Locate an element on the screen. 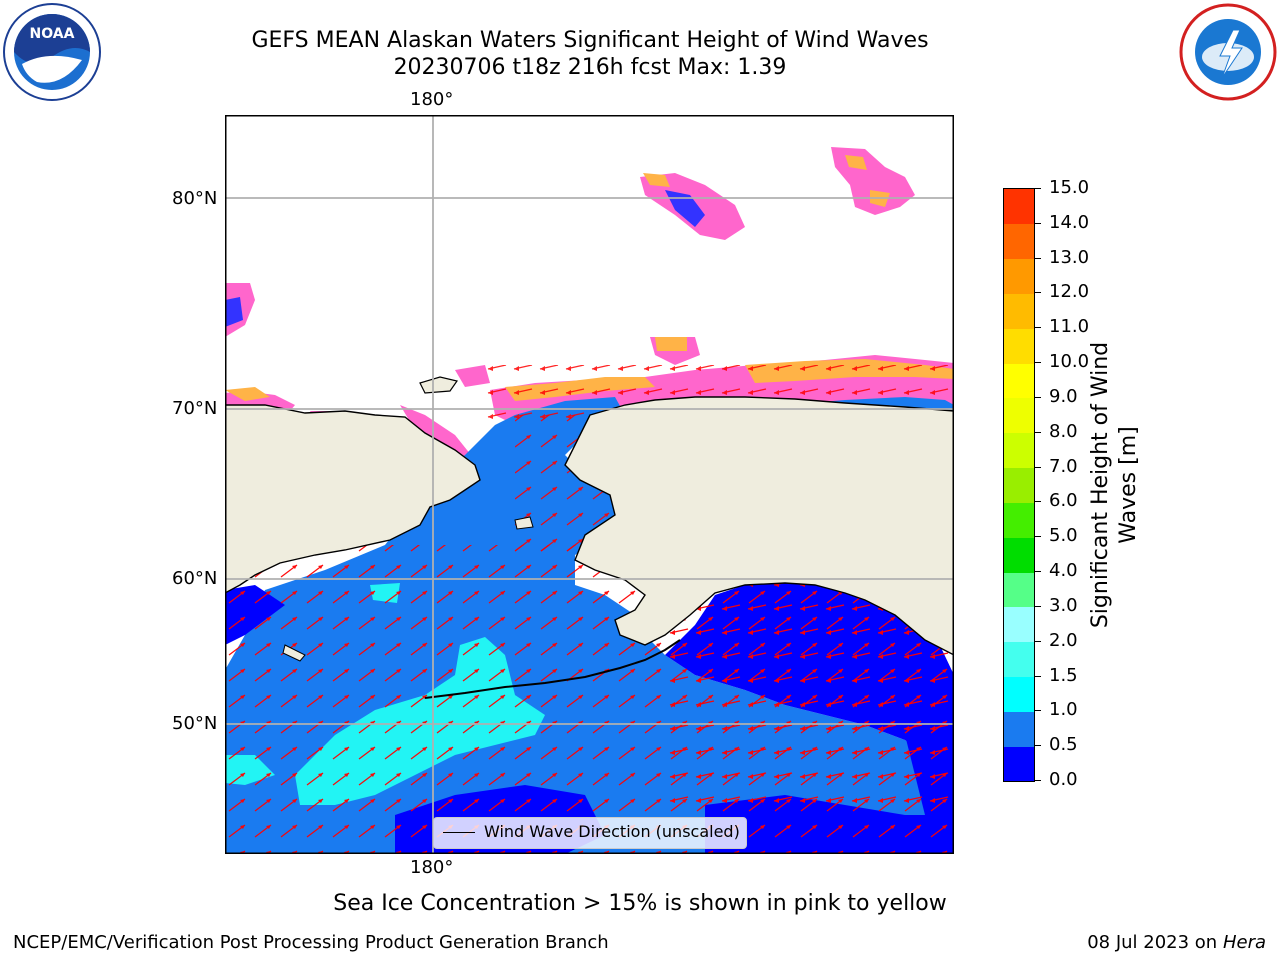  colorbar-tick-label: 1.5 is located at coordinates (1063, 675).